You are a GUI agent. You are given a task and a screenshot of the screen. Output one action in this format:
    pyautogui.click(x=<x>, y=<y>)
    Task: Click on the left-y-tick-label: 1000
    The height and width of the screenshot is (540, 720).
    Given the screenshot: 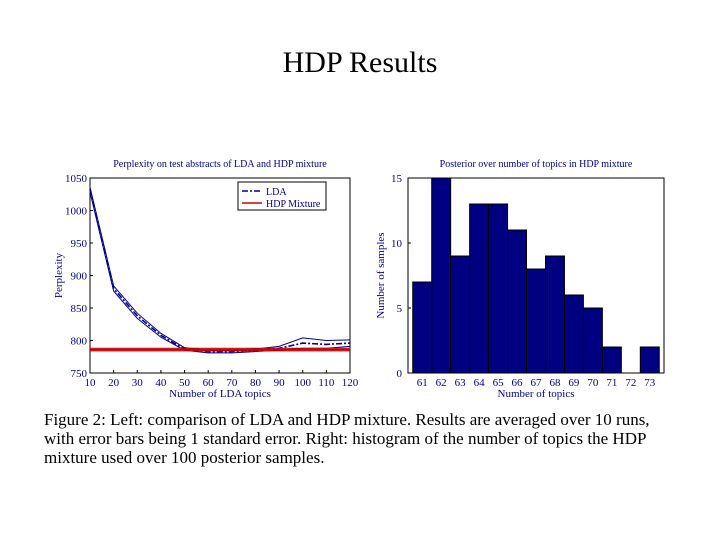 What is the action you would take?
    pyautogui.click(x=76, y=212)
    